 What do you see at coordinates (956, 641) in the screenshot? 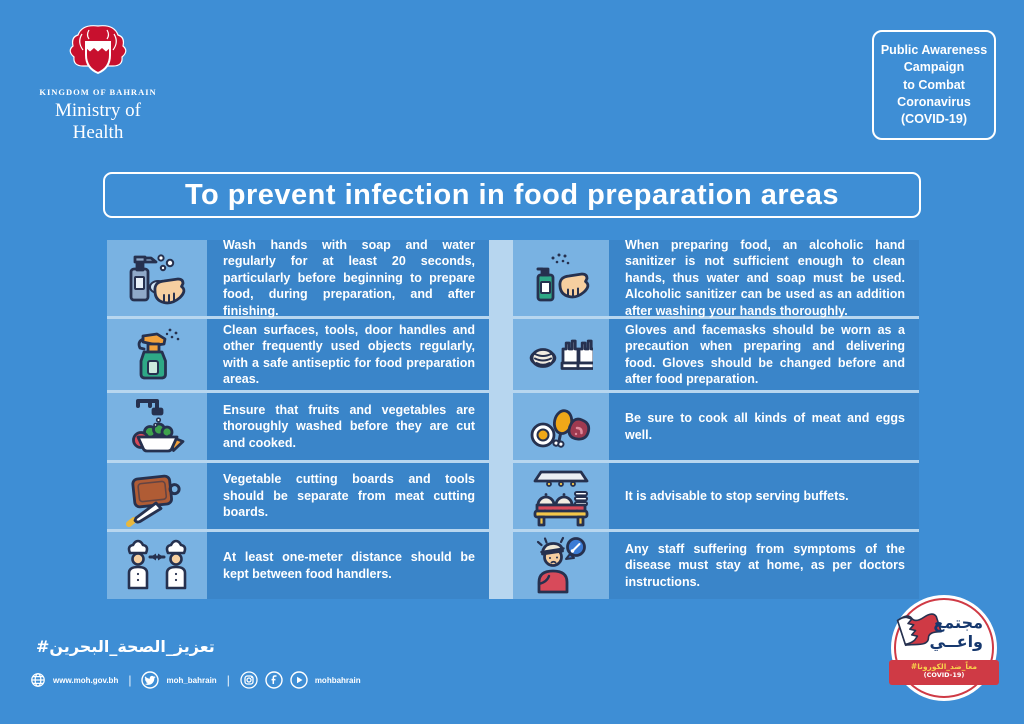
I see `badge-line2: واعــي` at bounding box center [956, 641].